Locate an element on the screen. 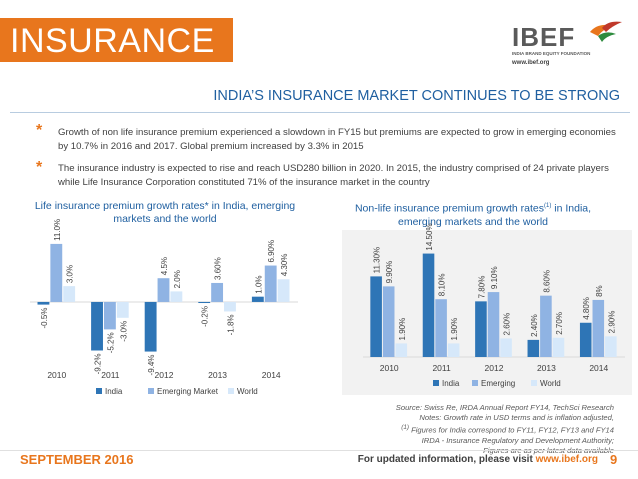  data-label: 8.10% is located at coordinates (442, 285).